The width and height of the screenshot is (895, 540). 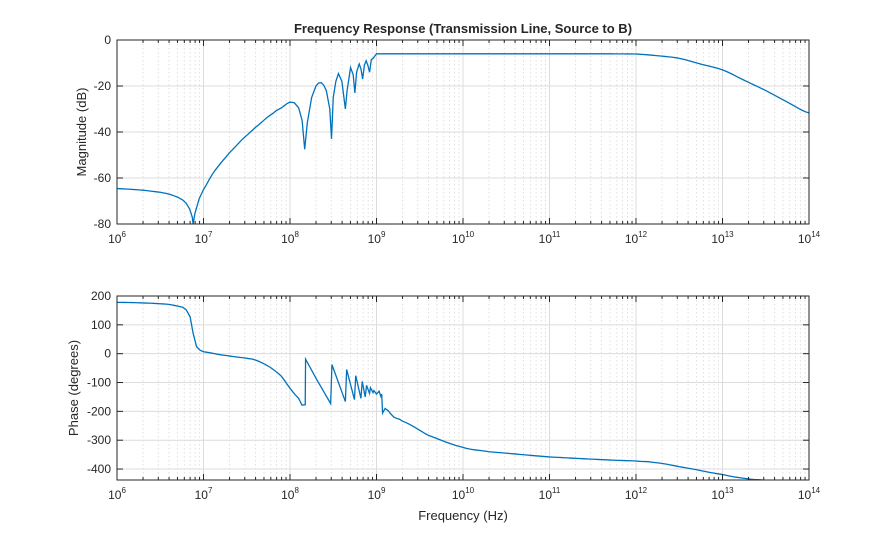 I want to click on phase-y-tick-labels: 200 100 0 -100 -200 -300 -400, so click(x=99, y=382).